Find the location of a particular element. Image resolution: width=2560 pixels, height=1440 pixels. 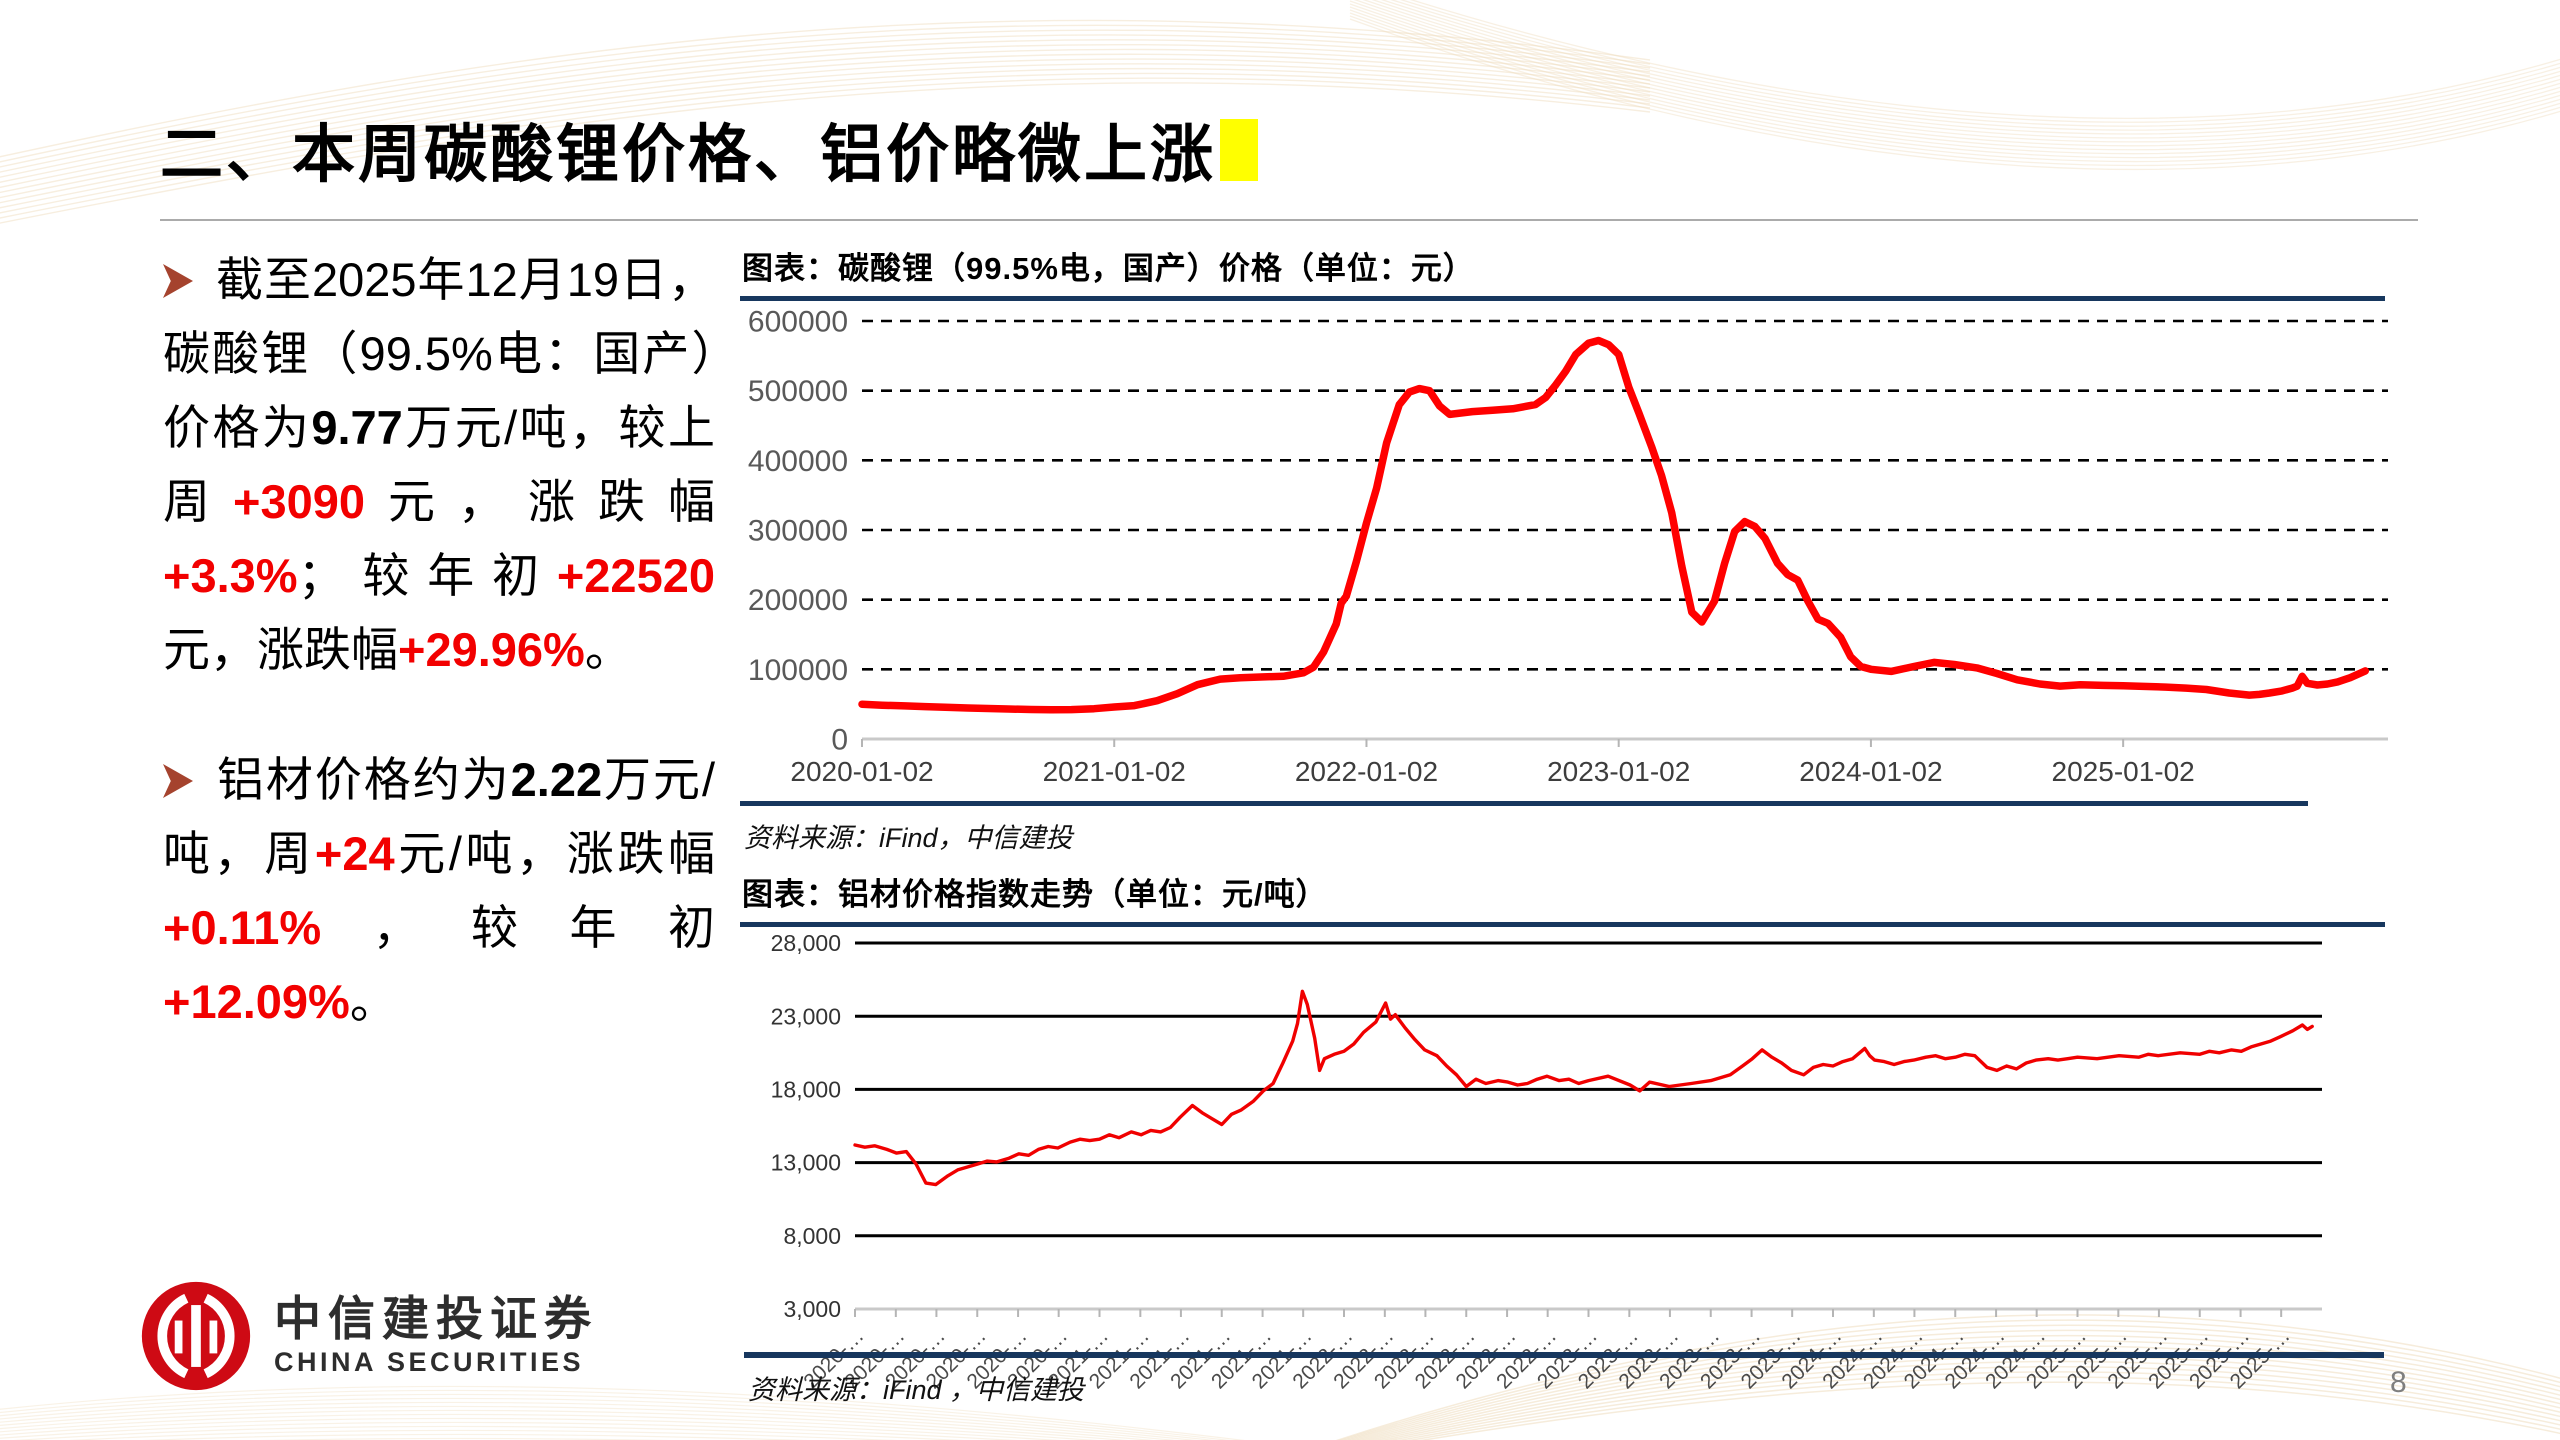

title-row: 二、本周碳酸锂价格、铝价略微上涨 is located at coordinates (709, 149).